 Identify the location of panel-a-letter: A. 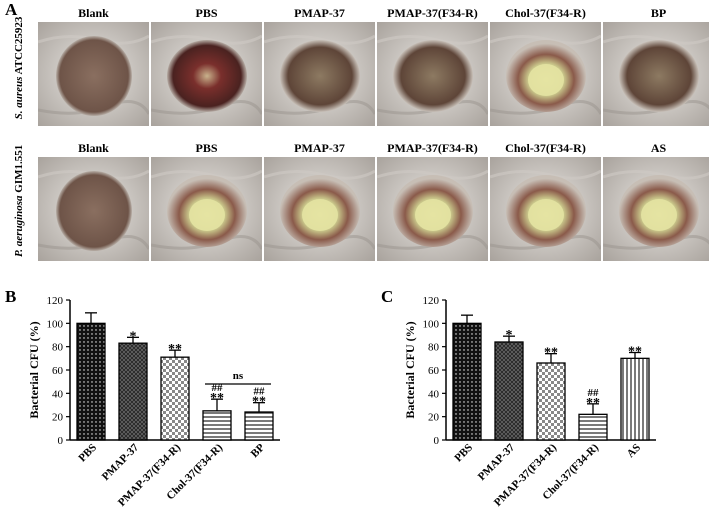
(11, 9).